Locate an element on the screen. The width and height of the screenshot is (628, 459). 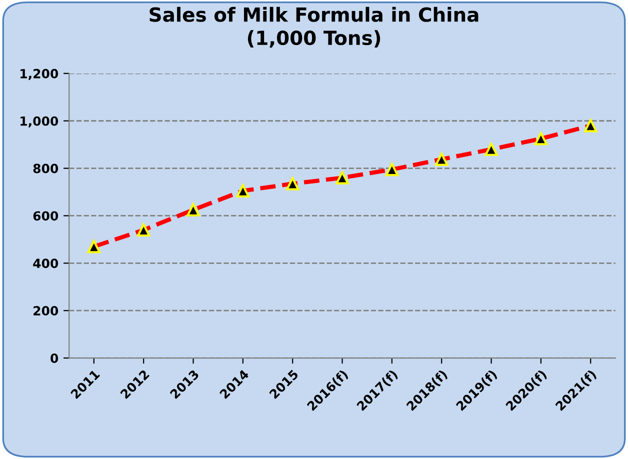
y-tick-label: 1,000 is located at coordinates (39, 122).